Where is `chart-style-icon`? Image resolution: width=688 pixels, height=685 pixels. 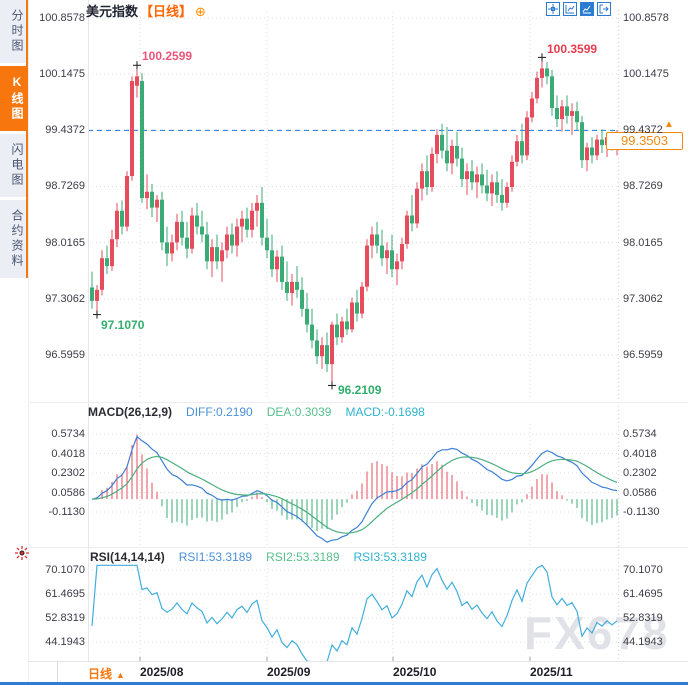
chart-style-icon is located at coordinates (587, 9).